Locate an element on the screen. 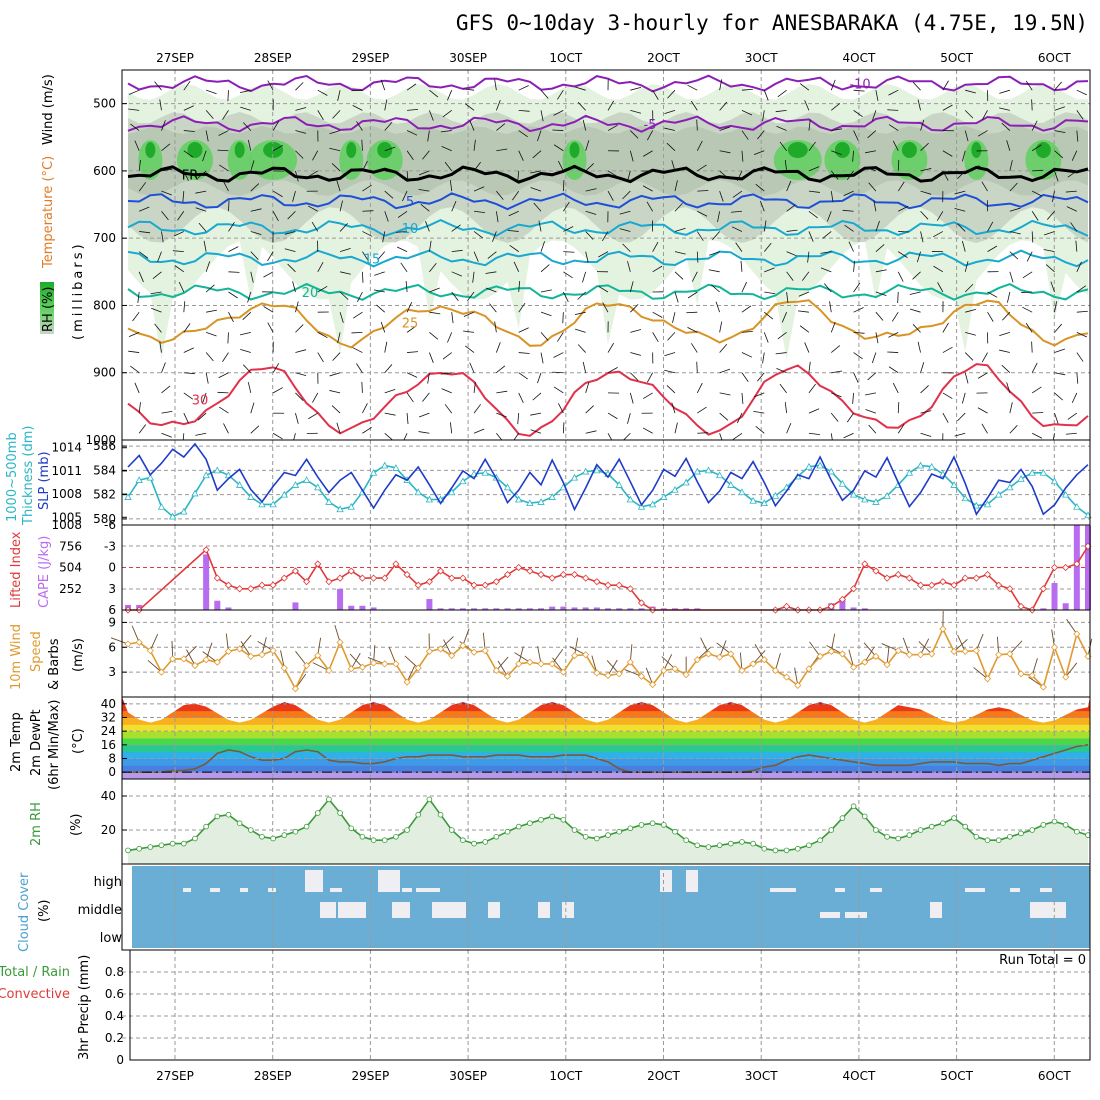 Image resolution: width=1100 pixels, height=1100 pixels. convective-label: Convective is located at coordinates (35, 994).